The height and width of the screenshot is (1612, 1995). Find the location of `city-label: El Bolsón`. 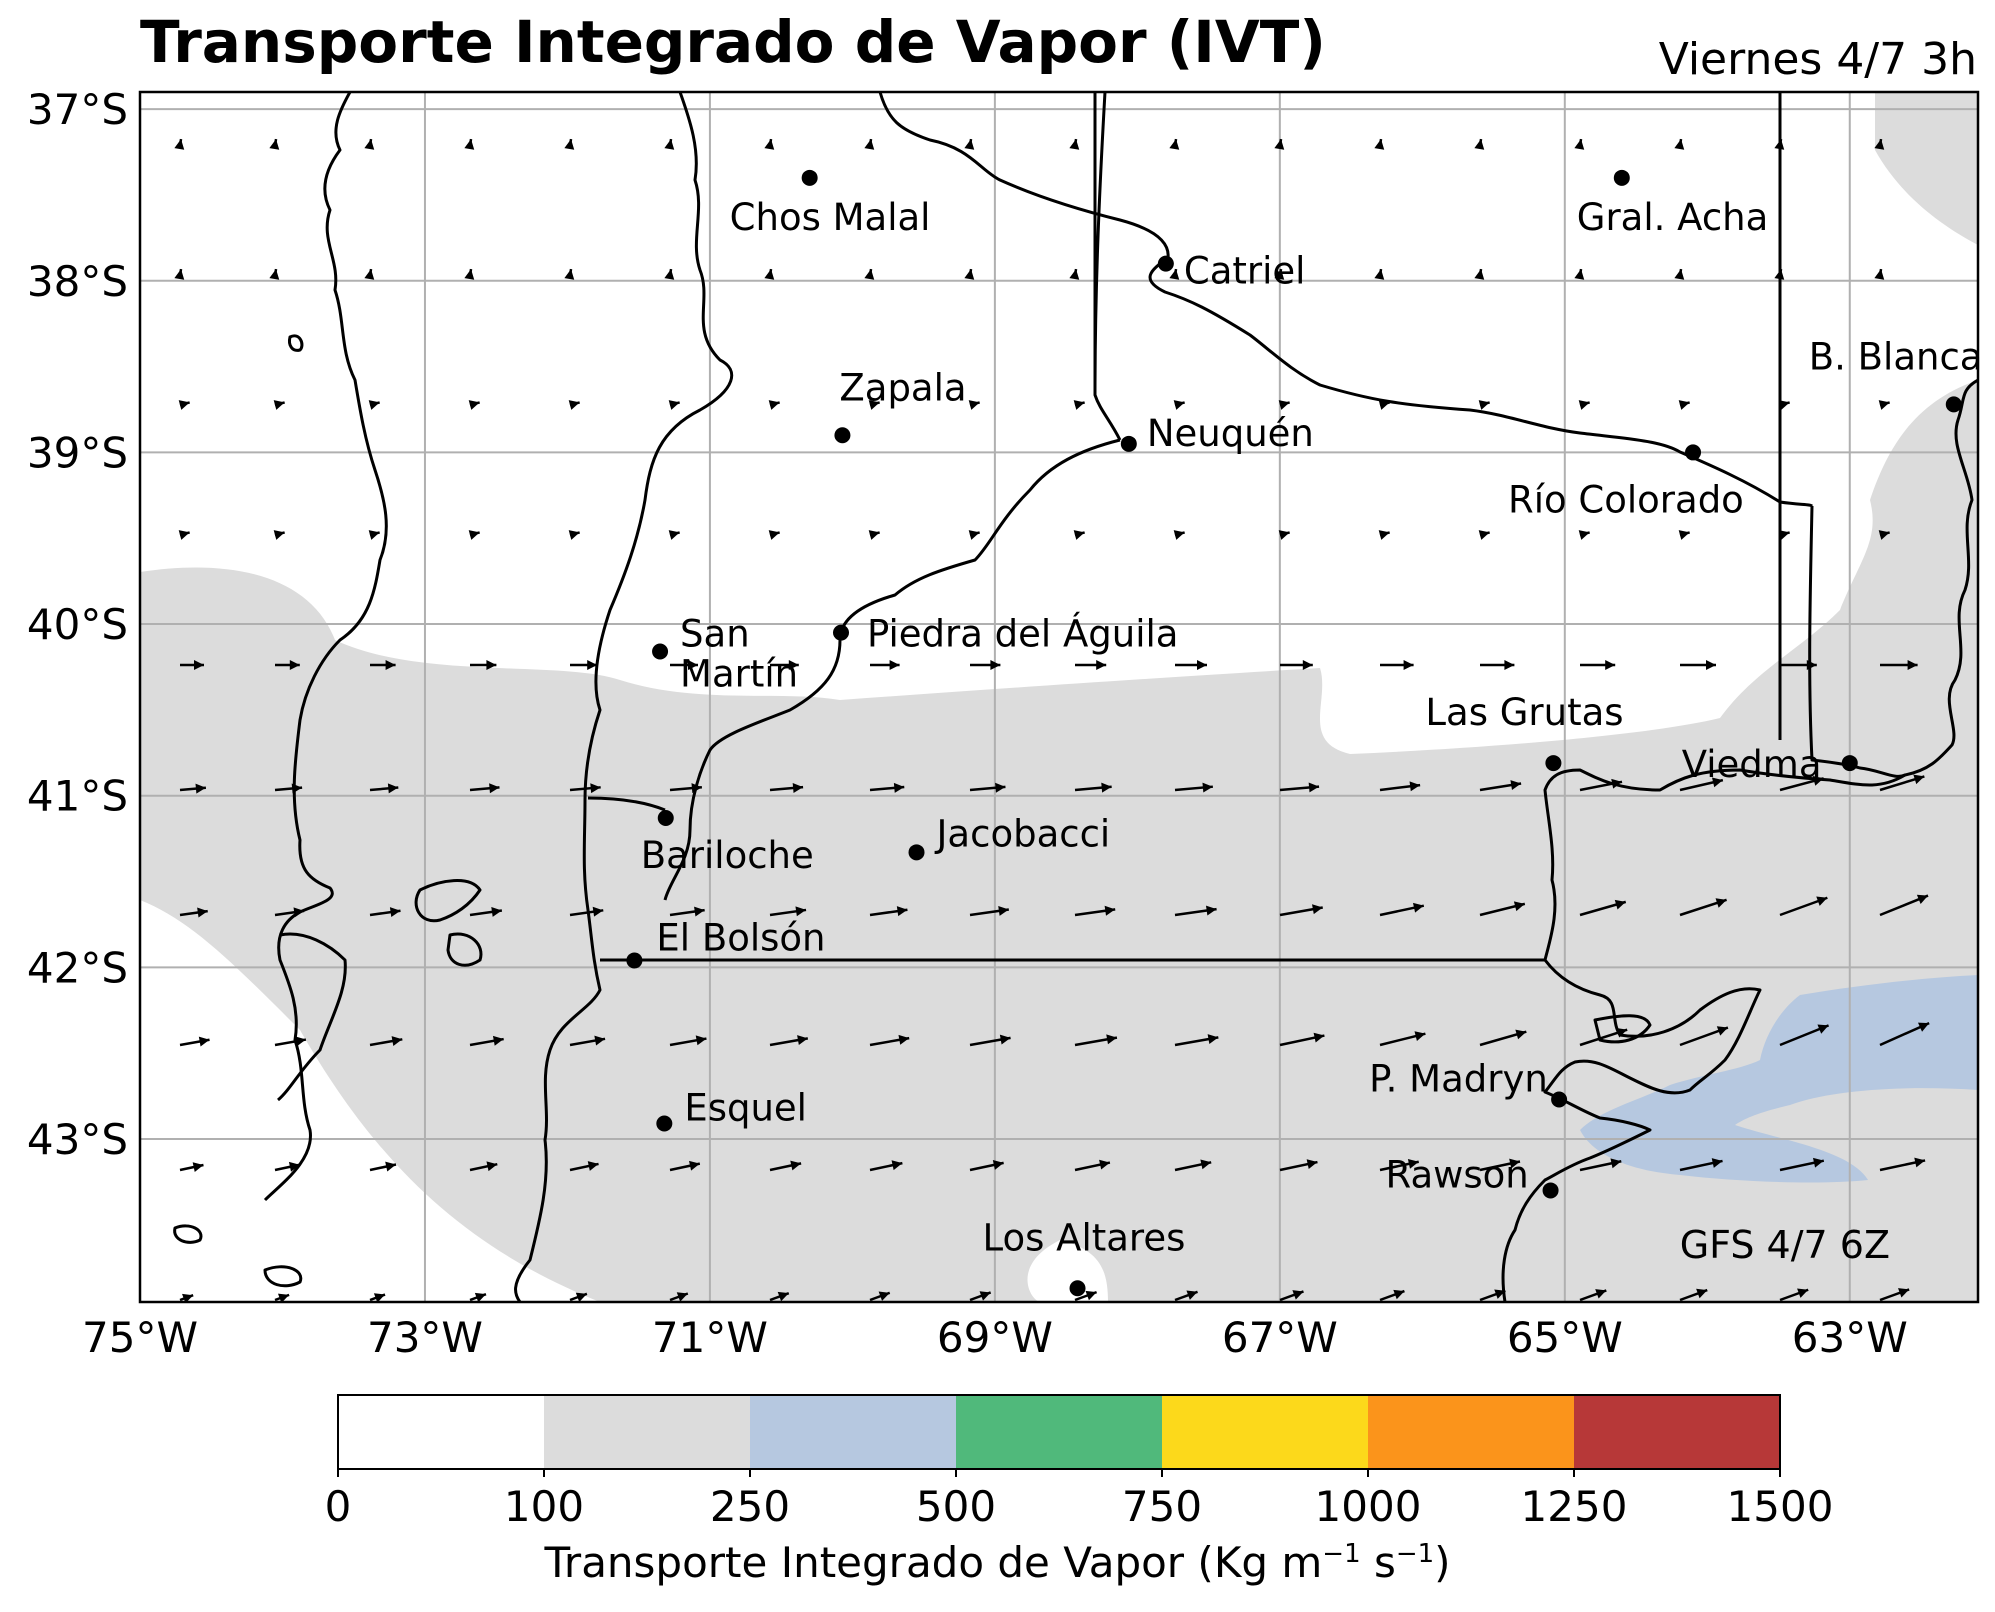

city-label: El Bolsón is located at coordinates (740, 937).